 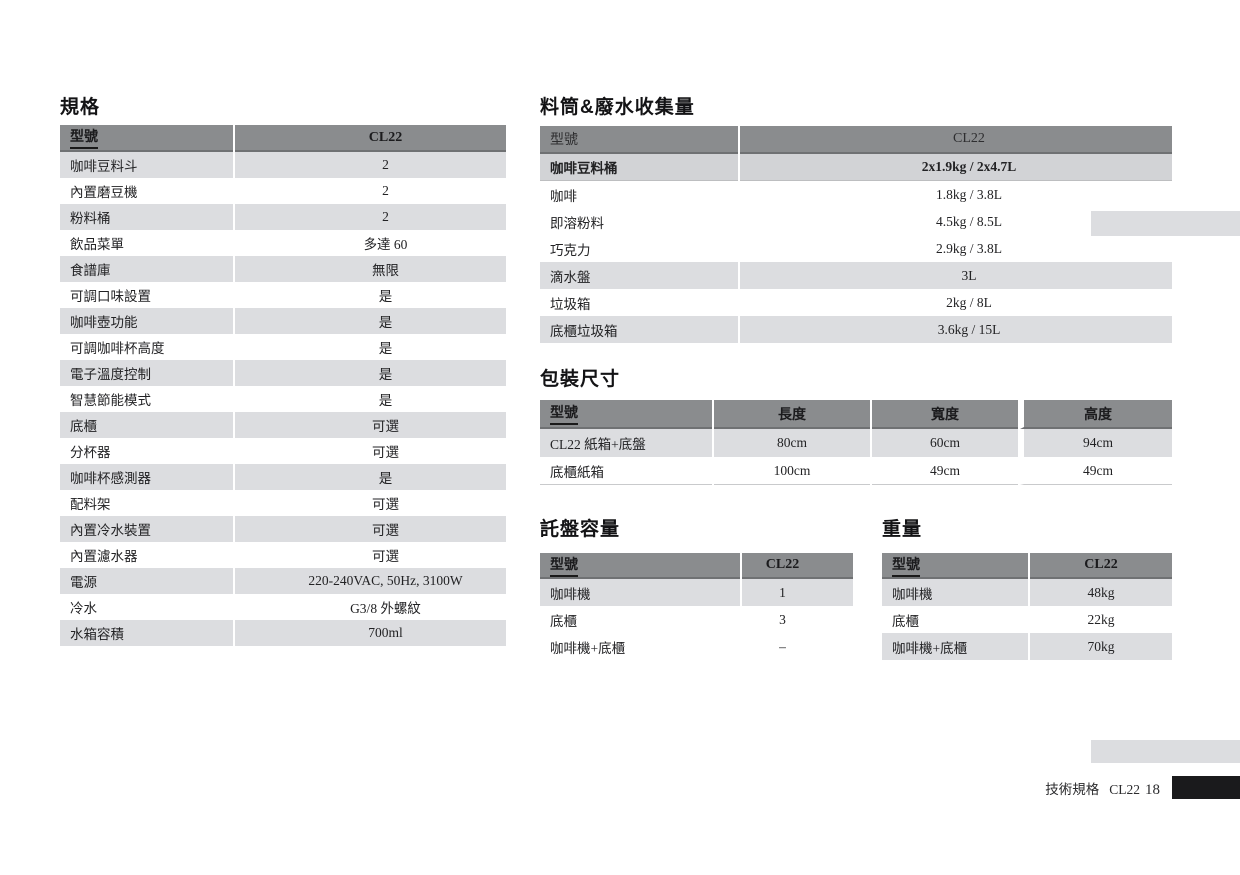 I want to click on row-label: 粉料桶, so click(x=146, y=217).